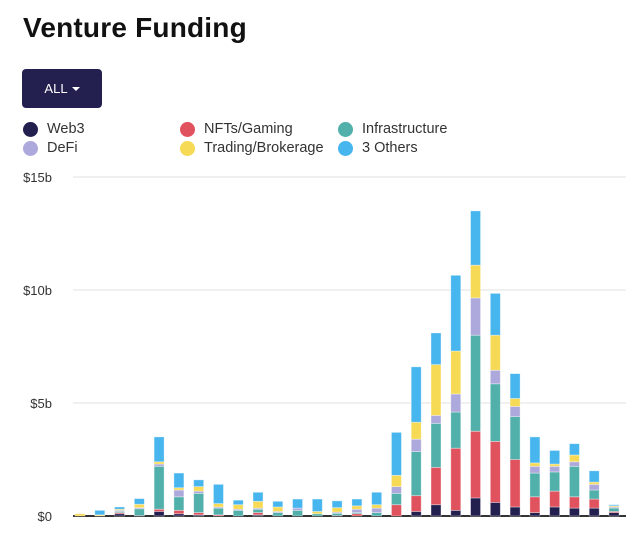 This screenshot has height=542, width=638. I want to click on legend-item: NFTs/Gaming, so click(236, 129).